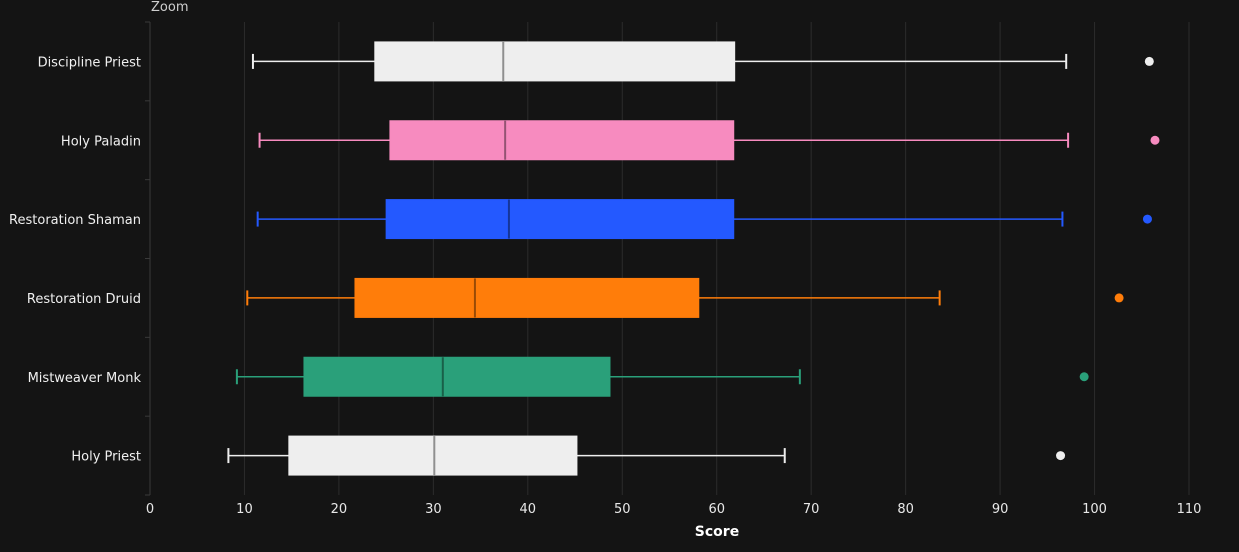  What do you see at coordinates (89, 62) in the screenshot?
I see `category-label: Discipline Priest` at bounding box center [89, 62].